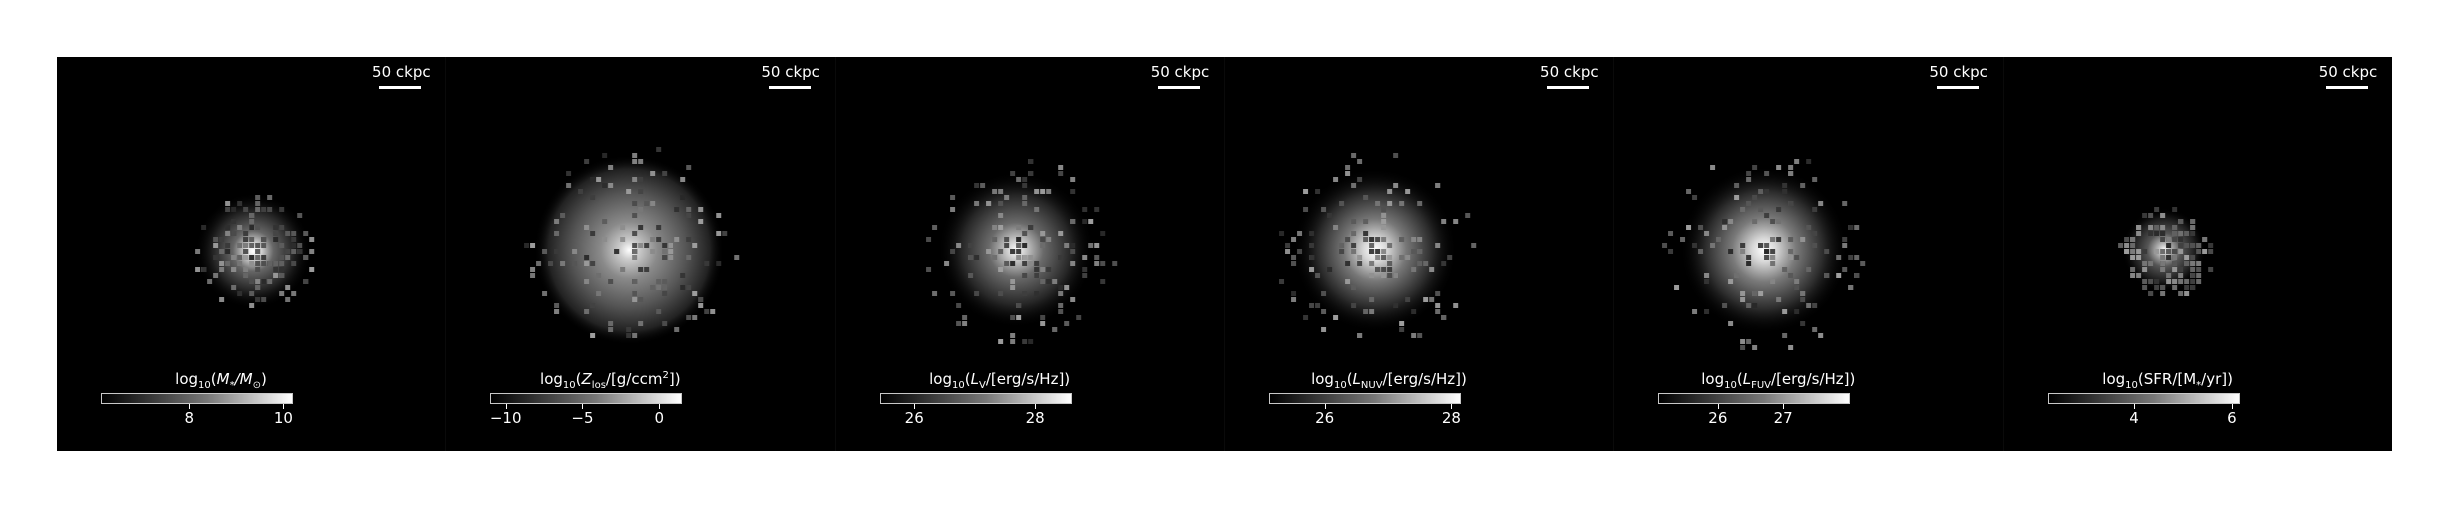 This screenshot has height=507, width=2444. What do you see at coordinates (1451, 418) in the screenshot?
I see `colorbar-tick-label: 28` at bounding box center [1451, 418].